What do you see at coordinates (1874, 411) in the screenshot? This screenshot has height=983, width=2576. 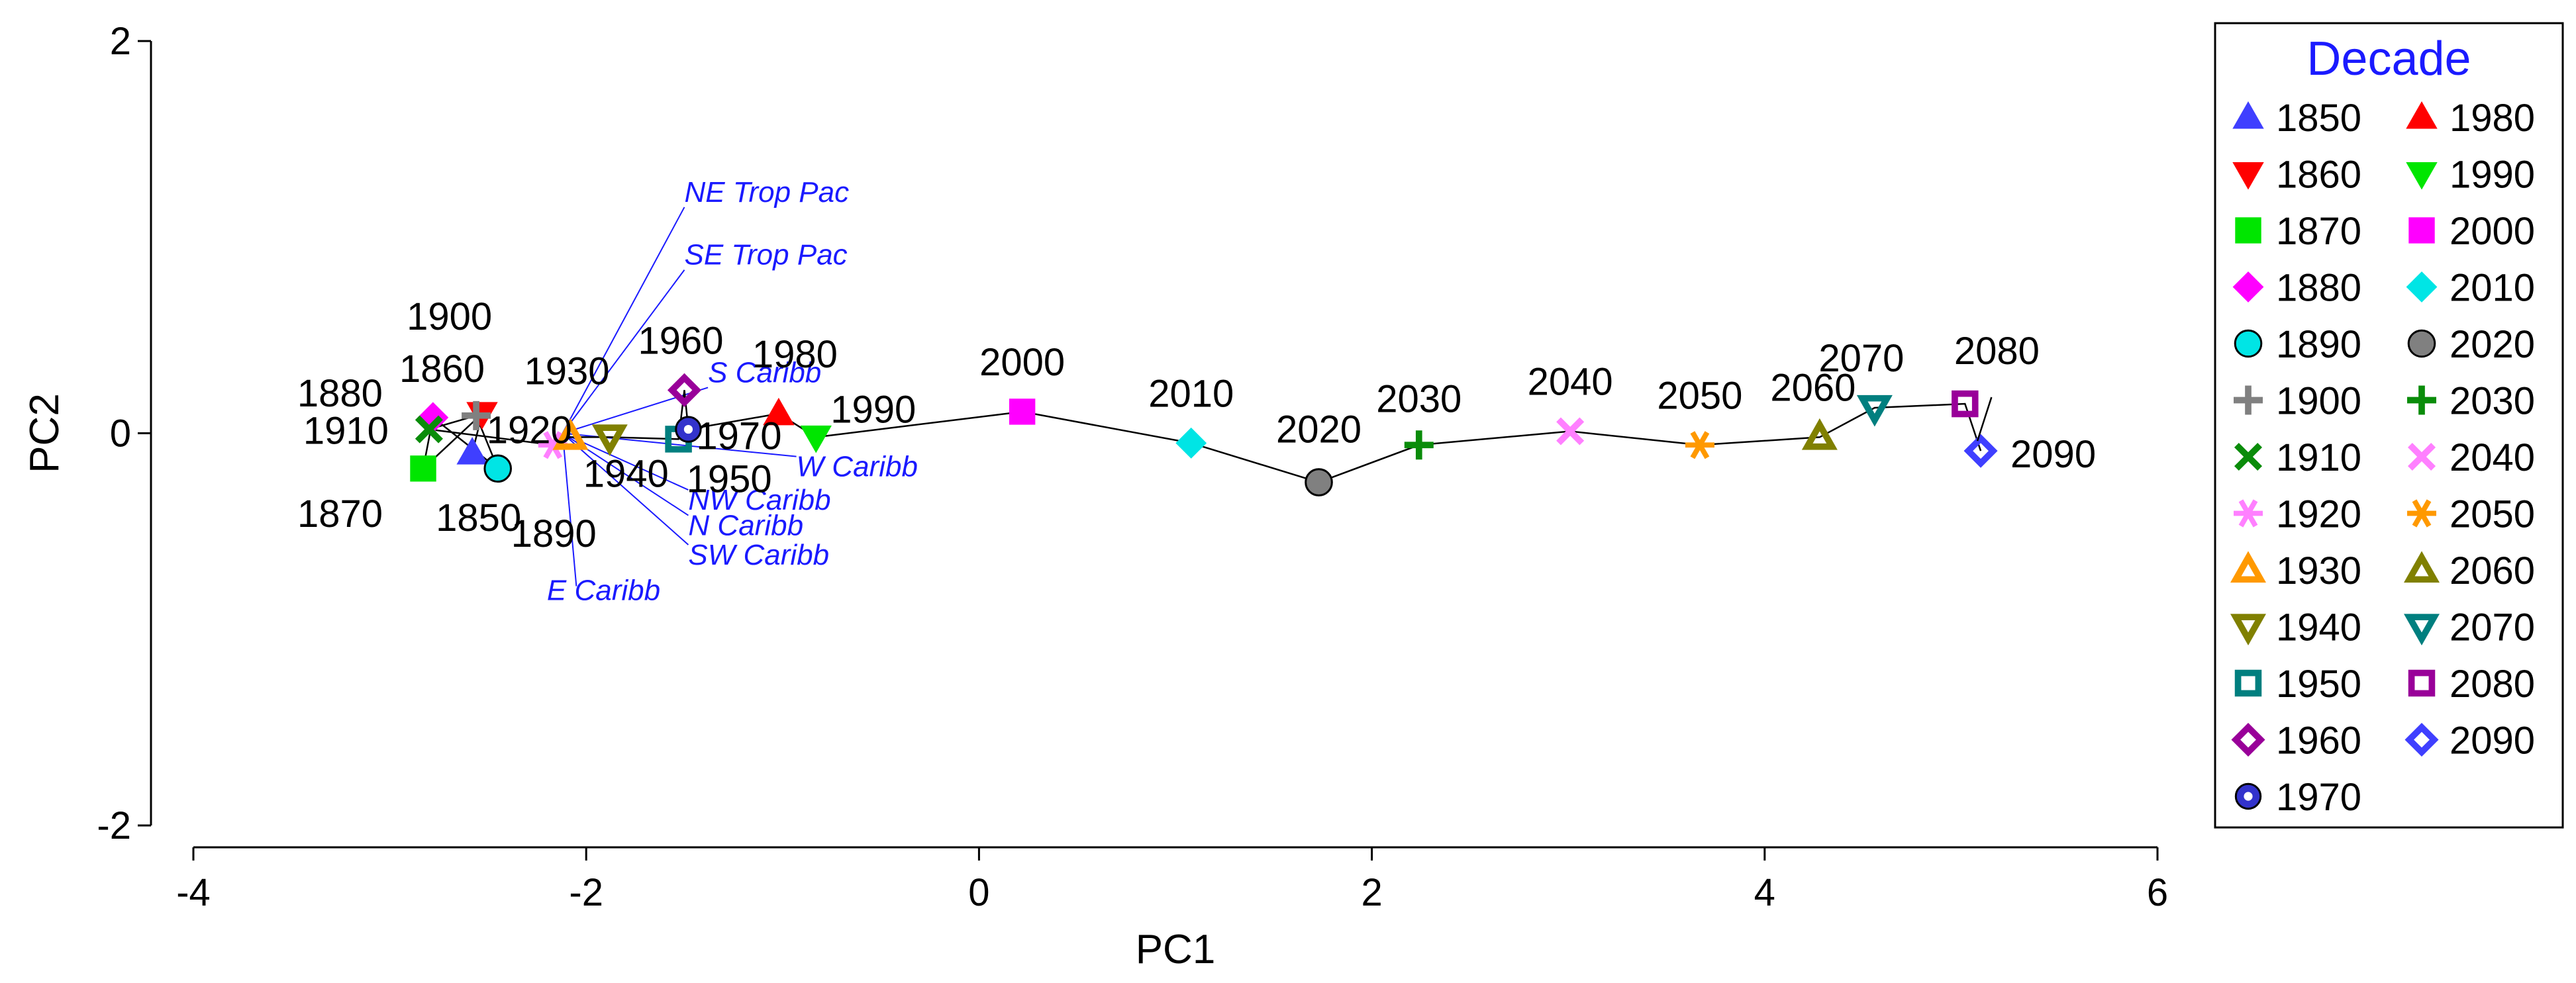 I see `point-2070` at bounding box center [1874, 411].